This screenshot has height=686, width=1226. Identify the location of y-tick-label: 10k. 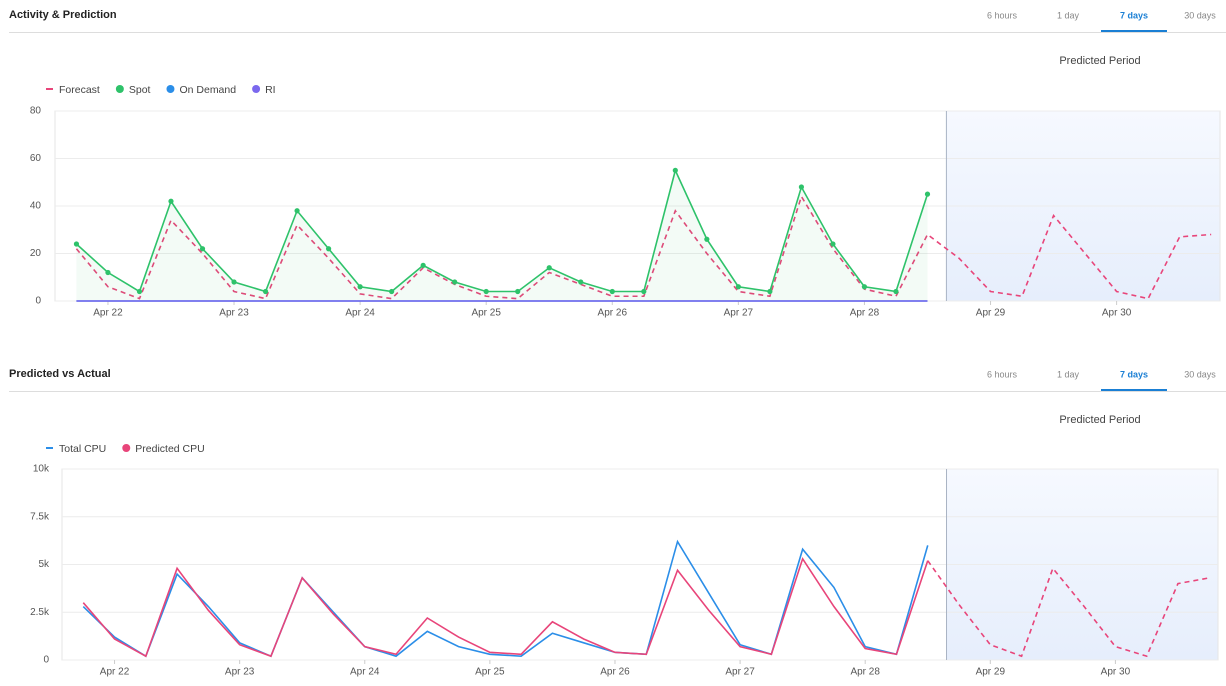
(41, 469).